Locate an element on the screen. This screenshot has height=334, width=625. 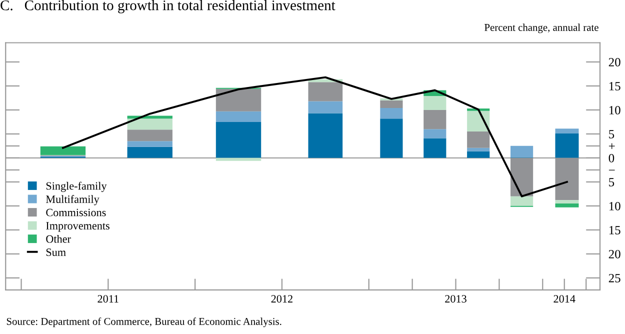
source-note: Source: Department of Commerce, Bureau of Economic Analysis. is located at coordinates (144, 323).